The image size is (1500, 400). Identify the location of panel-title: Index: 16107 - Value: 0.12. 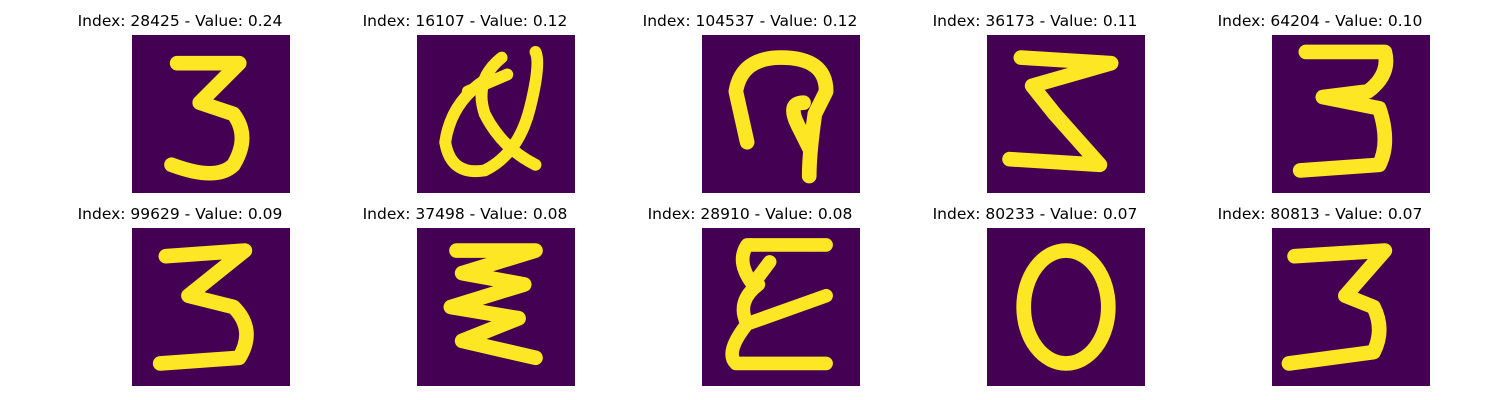
(465, 21).